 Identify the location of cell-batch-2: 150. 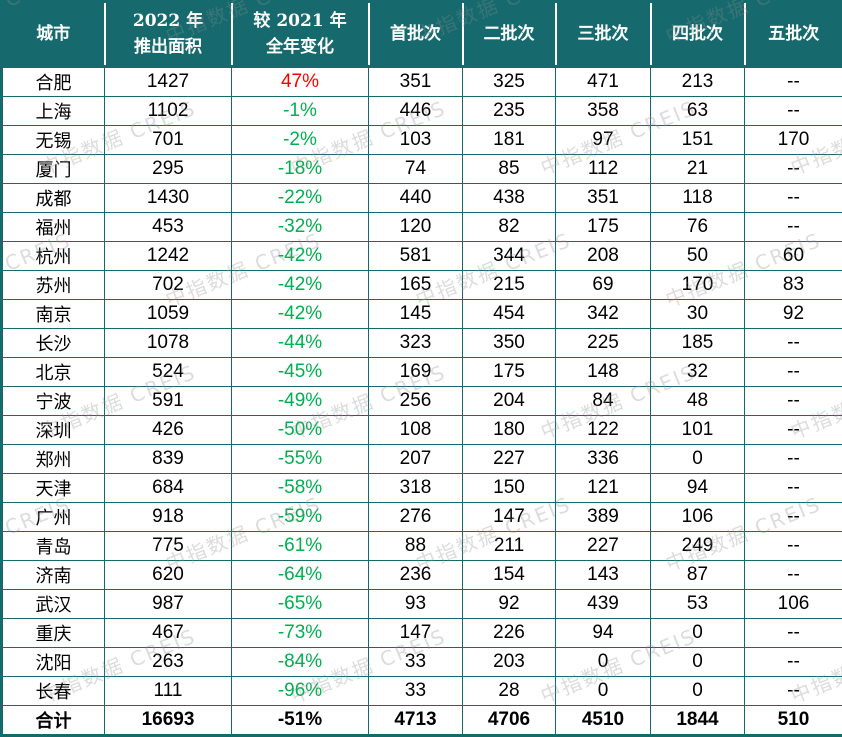
(509, 488).